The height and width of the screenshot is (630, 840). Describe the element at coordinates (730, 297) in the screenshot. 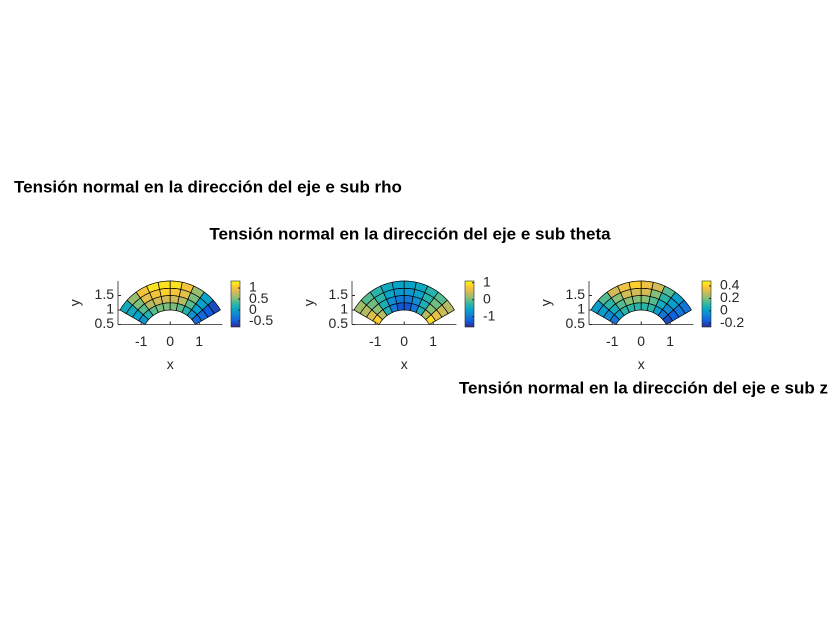

I see `colorbar-tick-label: 0.2` at that location.